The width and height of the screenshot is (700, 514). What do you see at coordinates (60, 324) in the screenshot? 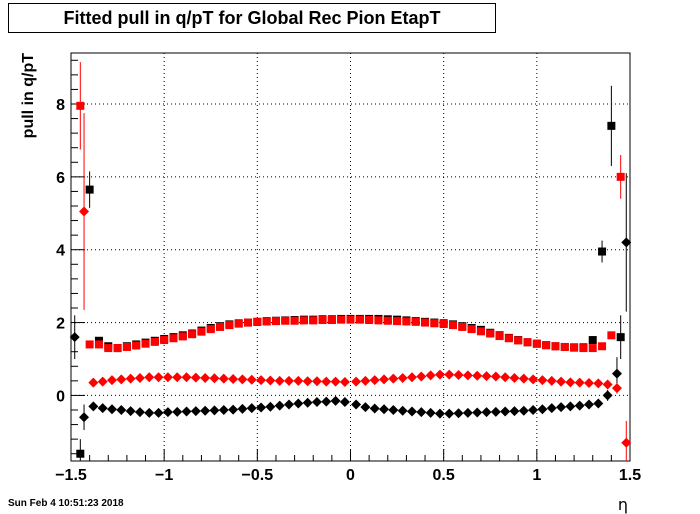
I see `y-tick-label: 2` at bounding box center [60, 324].